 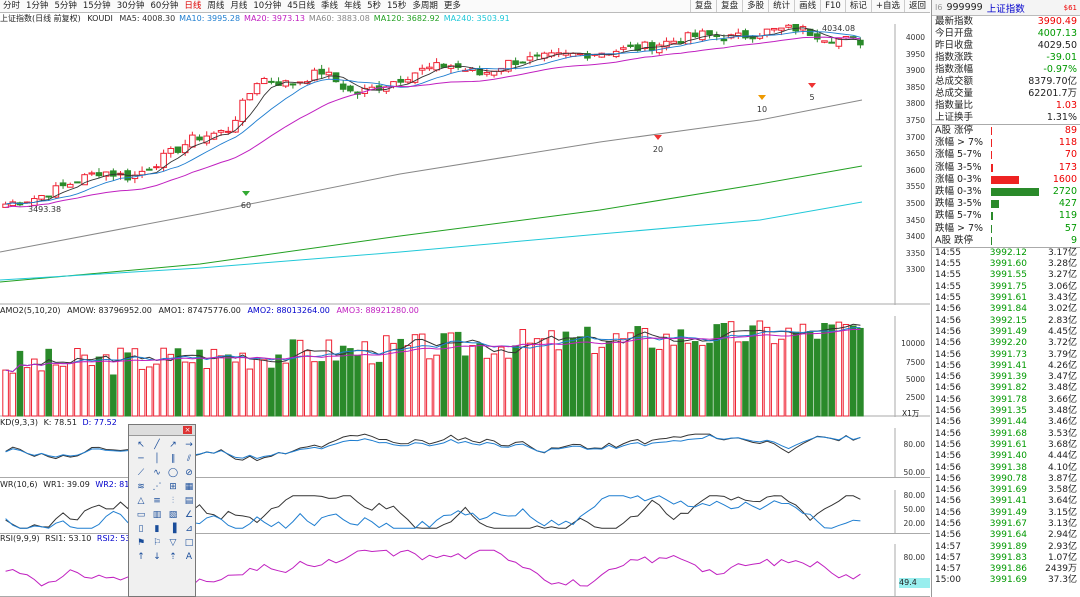 What do you see at coordinates (141, 515) in the screenshot?
I see `rect-icon: ▭` at bounding box center [141, 515].